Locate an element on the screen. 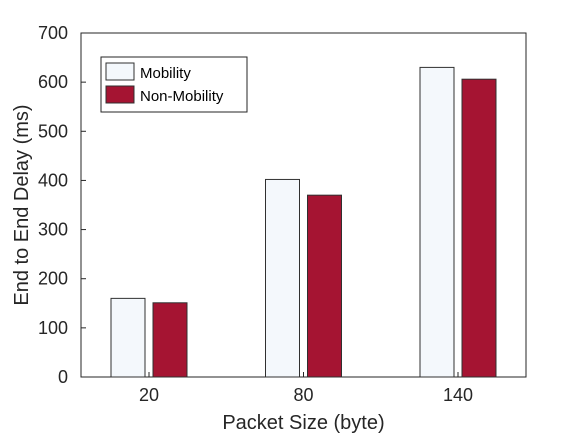 The height and width of the screenshot is (435, 581). y-axis-title: End to End Delay (ms) is located at coordinates (22, 204).